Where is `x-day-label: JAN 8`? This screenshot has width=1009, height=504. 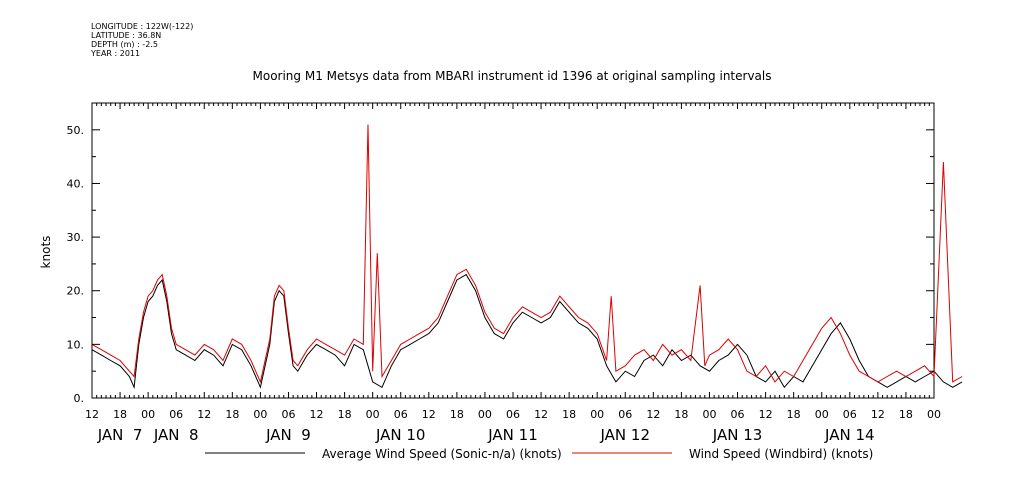
x-day-label: JAN 8 is located at coordinates (176, 435).